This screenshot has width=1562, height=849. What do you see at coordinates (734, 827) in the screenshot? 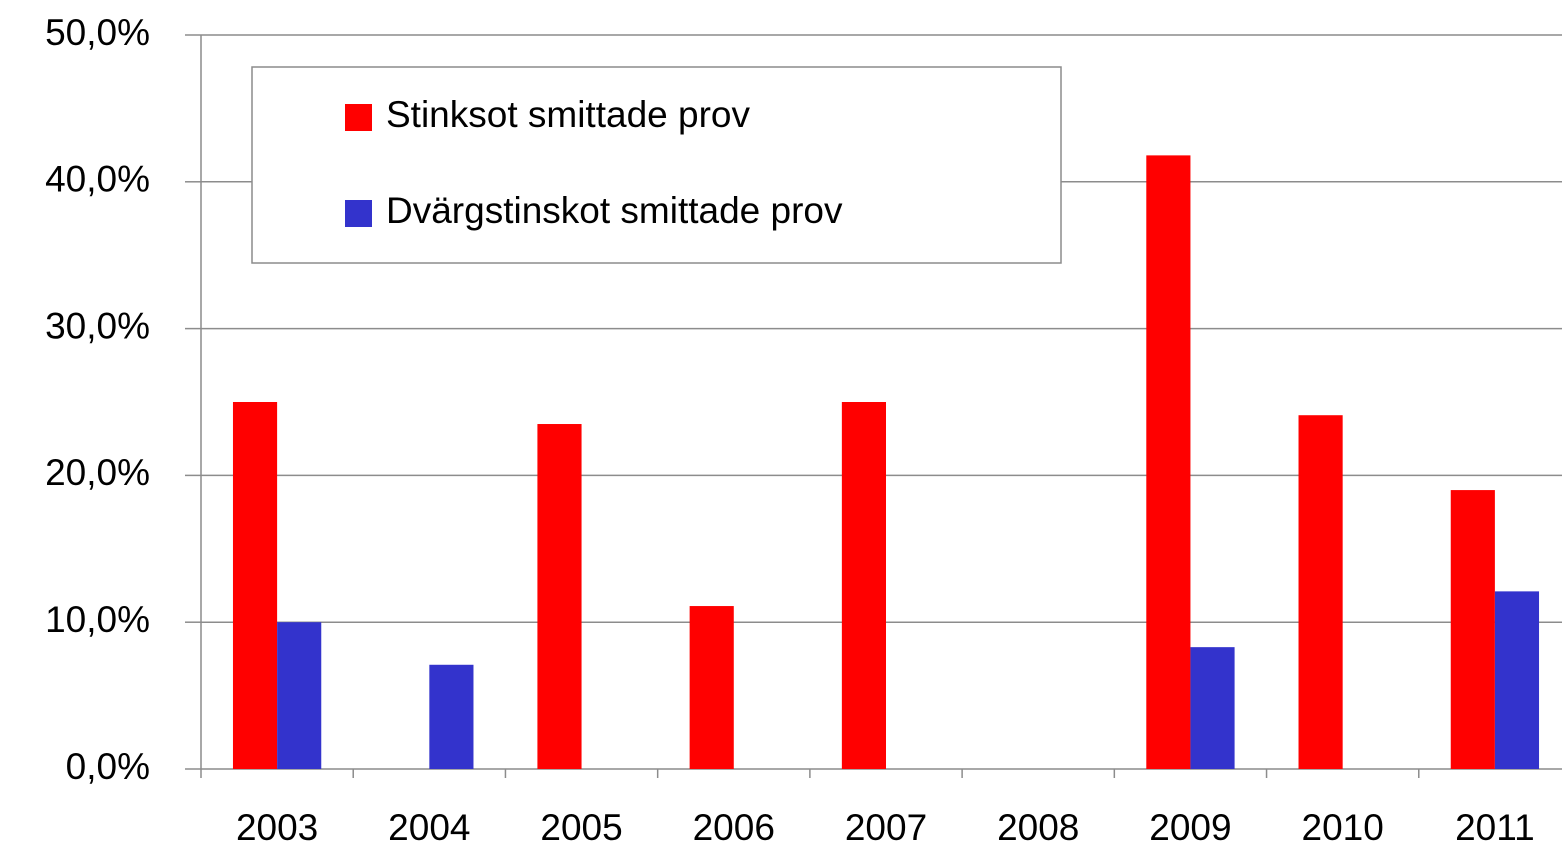
I see `x-tick-label: 2006` at bounding box center [734, 827].